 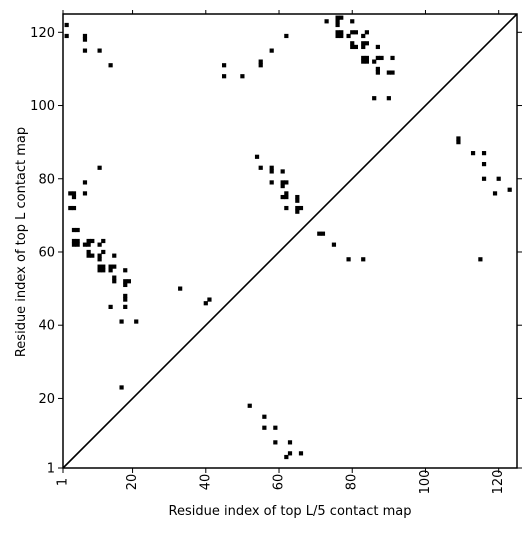 What do you see at coordinates (42, 33) in the screenshot?
I see `y-tick-label: 120` at bounding box center [42, 33].